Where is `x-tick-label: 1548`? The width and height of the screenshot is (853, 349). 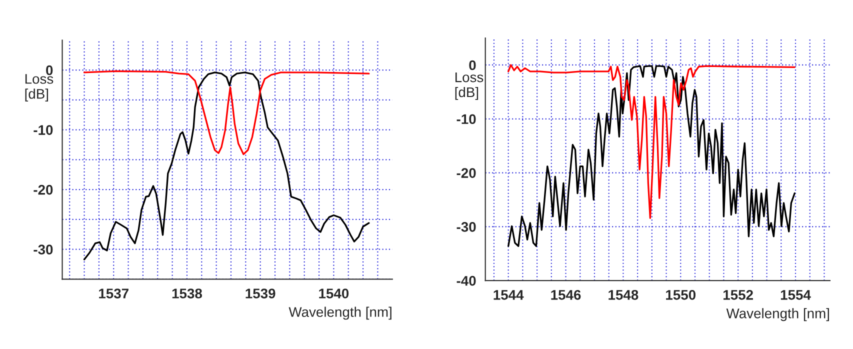
x-tick-label: 1548 is located at coordinates (623, 295).